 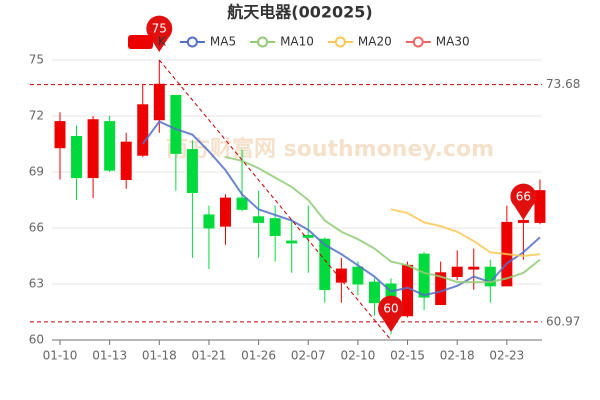 I want to click on chart-title: 航天电器(002025), so click(x=299, y=12).